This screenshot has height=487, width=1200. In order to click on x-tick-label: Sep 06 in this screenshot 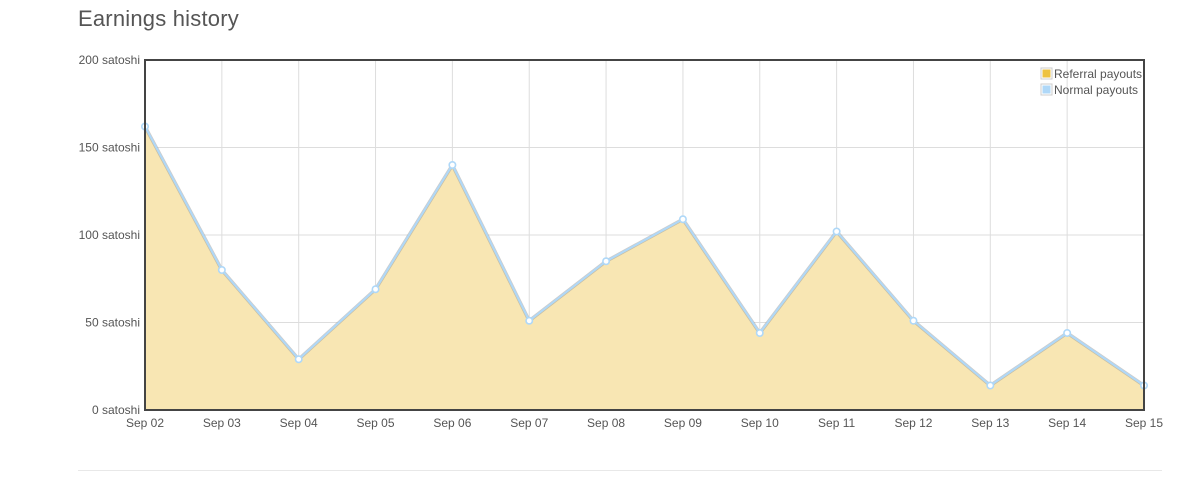, I will do `click(452, 423)`.